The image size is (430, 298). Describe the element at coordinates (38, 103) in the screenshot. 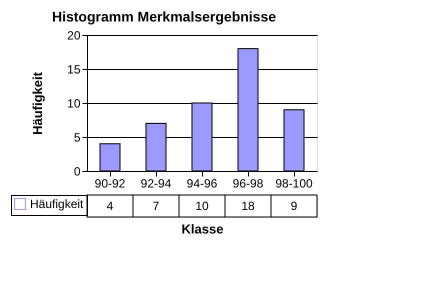

I see `y-axis-title: Häufigkeit` at that location.